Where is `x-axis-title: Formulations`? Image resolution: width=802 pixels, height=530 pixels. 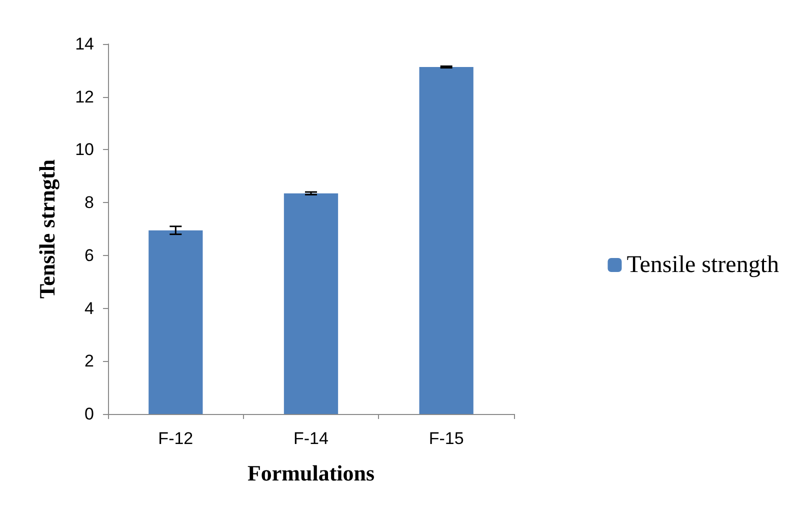
x-axis-title: Formulations is located at coordinates (311, 473).